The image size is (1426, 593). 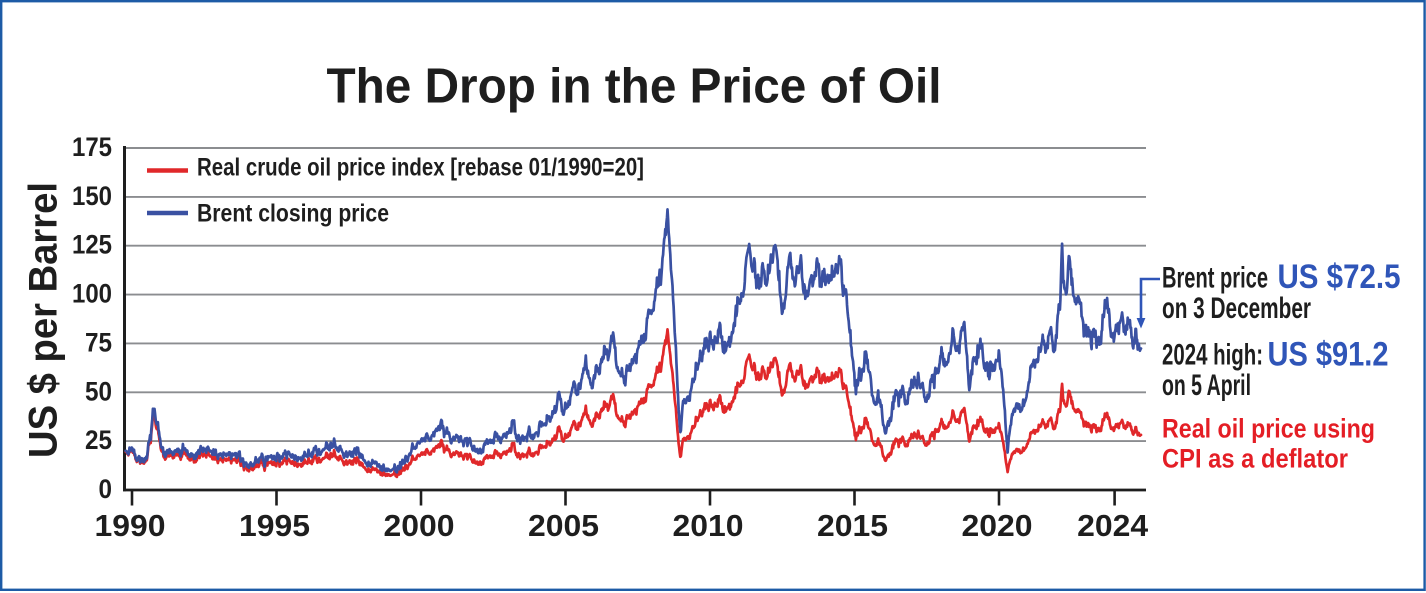 I want to click on svg-text: 50, so click(x=98, y=391).